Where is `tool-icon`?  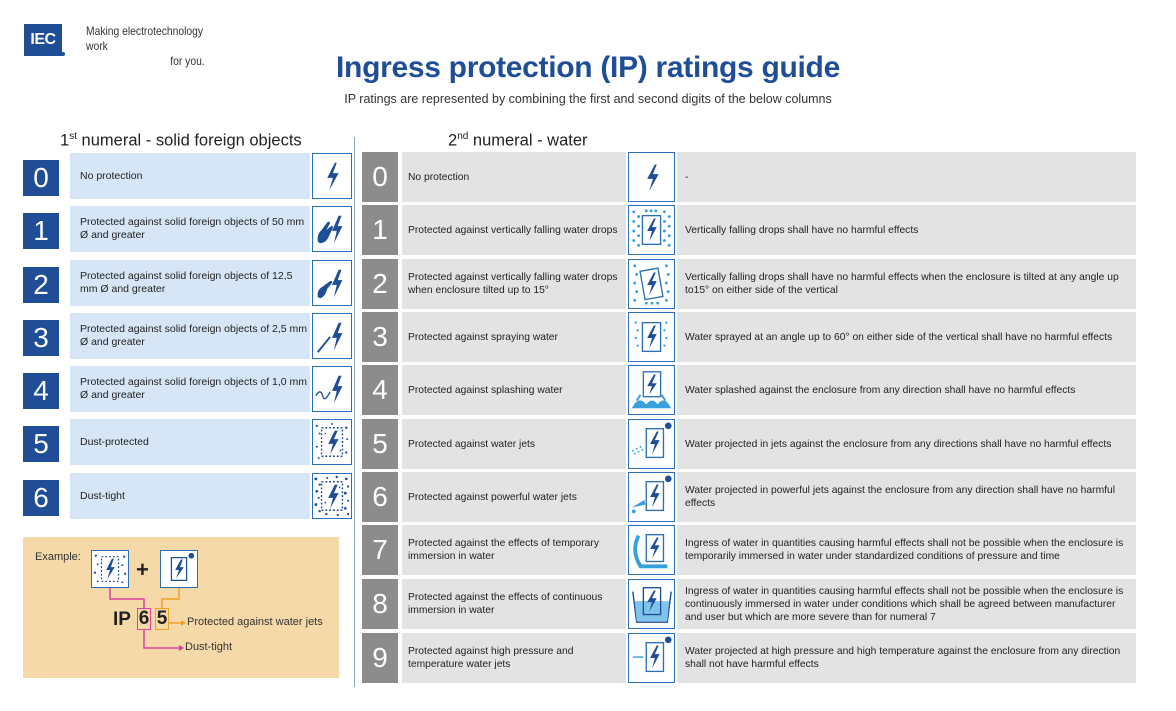 tool-icon is located at coordinates (332, 336).